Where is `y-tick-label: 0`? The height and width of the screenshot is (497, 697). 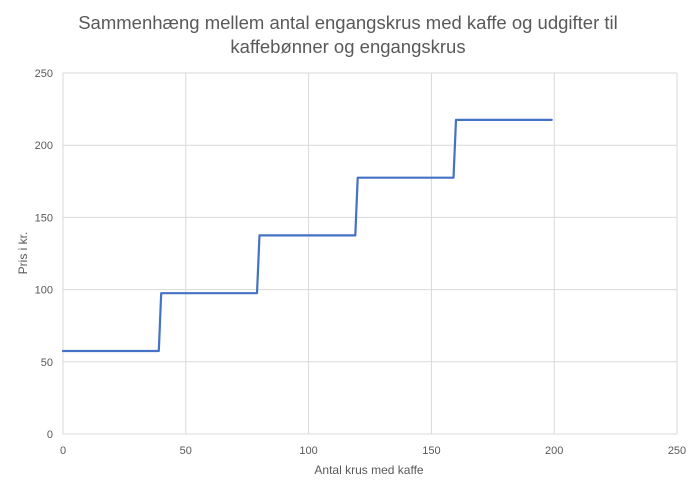
y-tick-label: 0 is located at coordinates (50, 435).